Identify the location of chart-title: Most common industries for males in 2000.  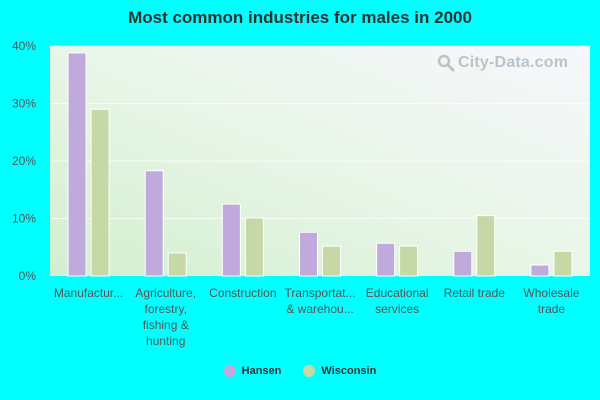
(300, 17).